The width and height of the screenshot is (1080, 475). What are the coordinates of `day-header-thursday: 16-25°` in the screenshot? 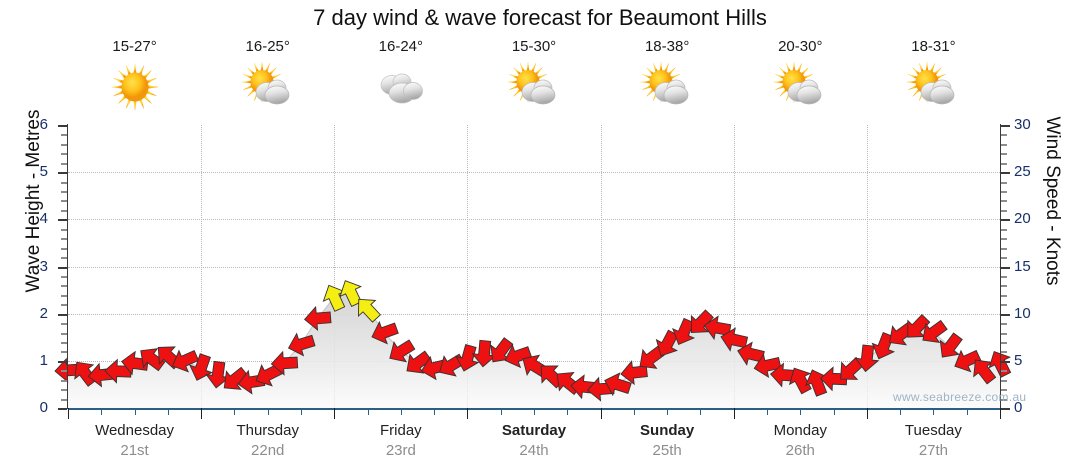 It's located at (268, 76).